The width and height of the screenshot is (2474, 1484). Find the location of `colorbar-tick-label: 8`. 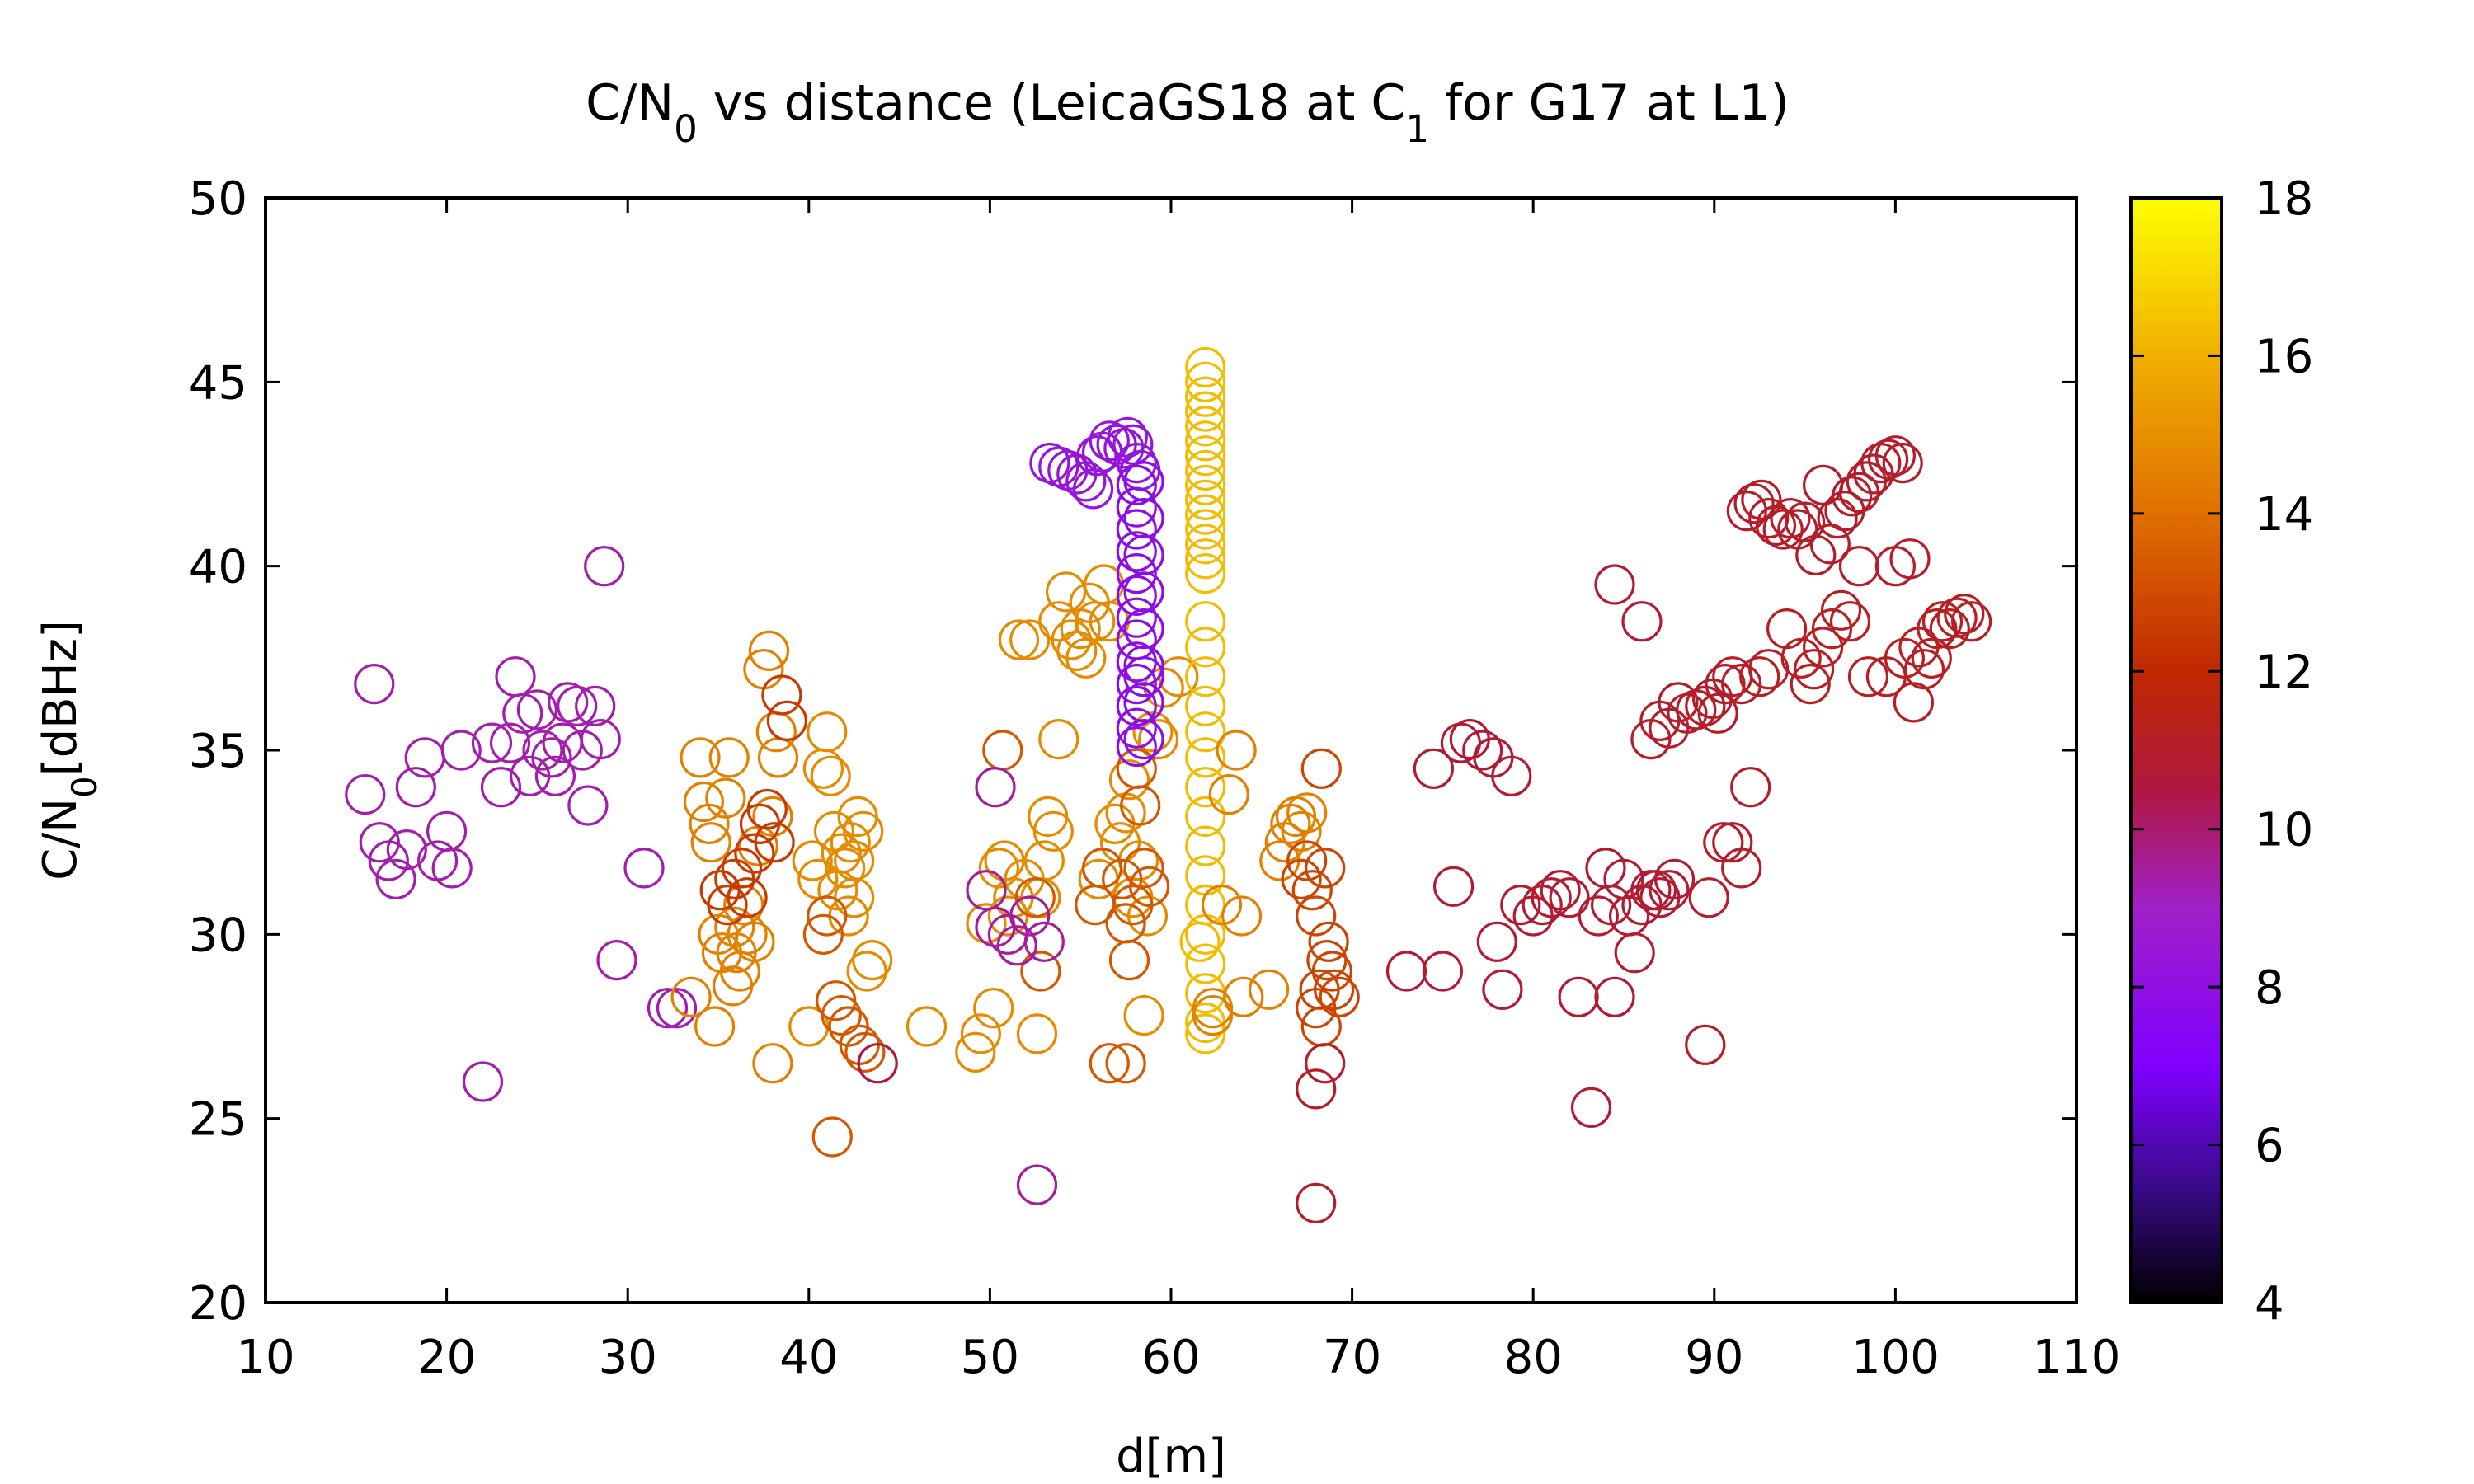

colorbar-tick-label: 8 is located at coordinates (2269, 988).